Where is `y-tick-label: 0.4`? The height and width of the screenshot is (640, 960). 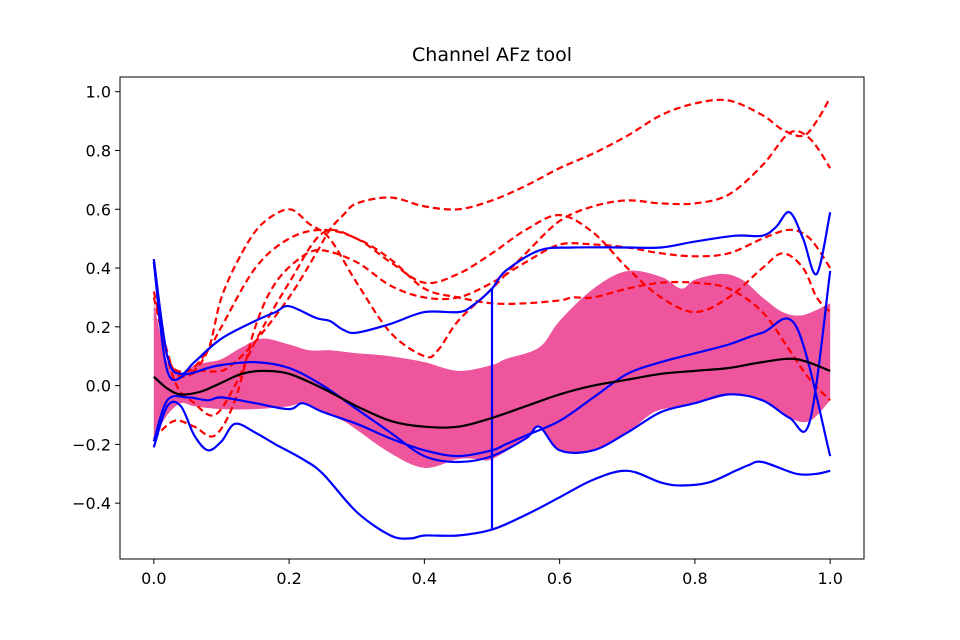 y-tick-label: 0.4 is located at coordinates (98, 268).